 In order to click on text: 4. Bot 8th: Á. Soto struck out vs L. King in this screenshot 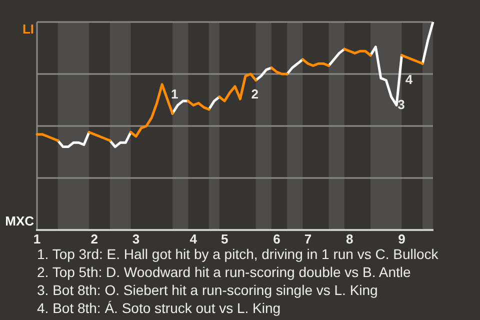, I will do `click(159, 308)`.